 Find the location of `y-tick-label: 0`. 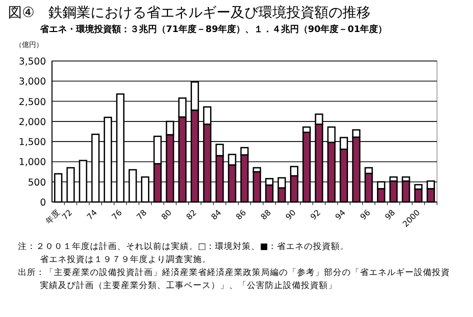

y-tick-label: 0 is located at coordinates (43, 203).